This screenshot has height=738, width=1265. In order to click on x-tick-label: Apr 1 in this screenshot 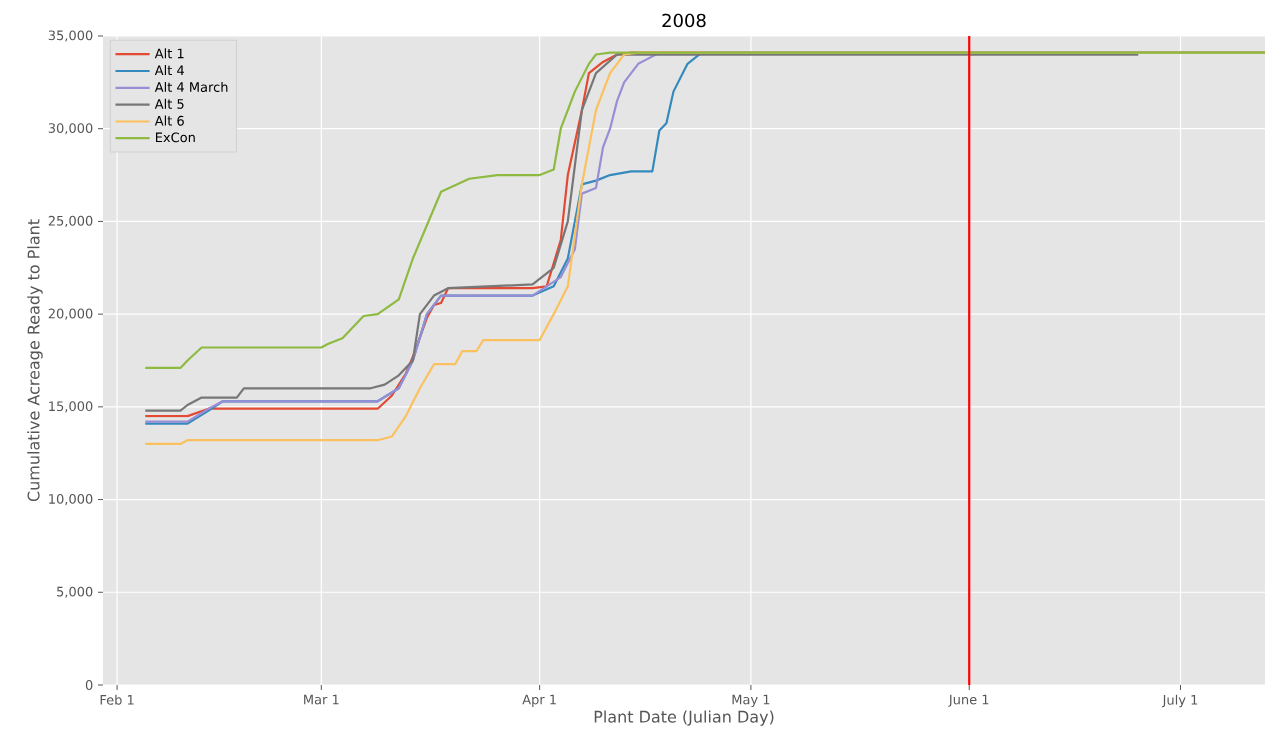, I will do `click(539, 700)`.